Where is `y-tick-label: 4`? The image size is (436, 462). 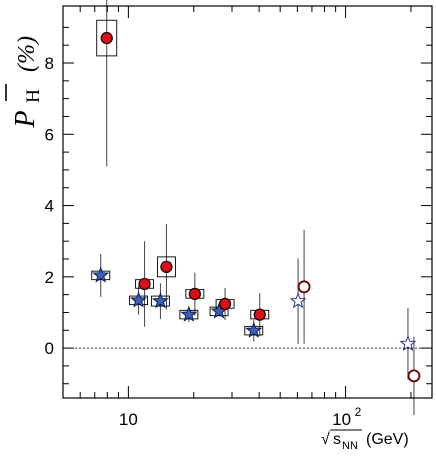
y-tick-label: 4 is located at coordinates (49, 206).